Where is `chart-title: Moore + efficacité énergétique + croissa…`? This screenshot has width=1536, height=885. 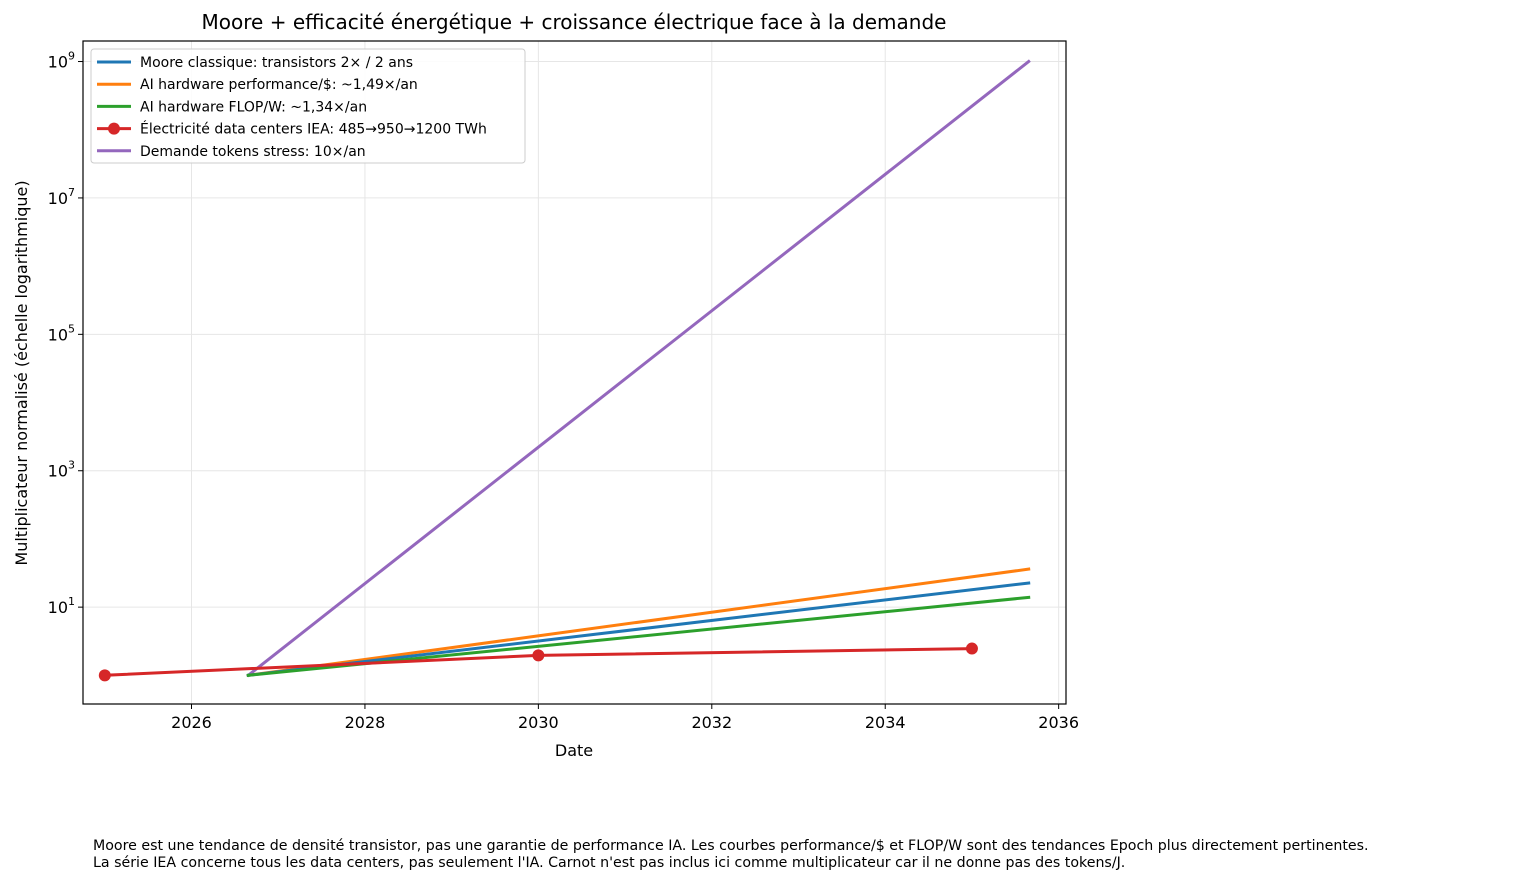 chart-title: Moore + efficacité énergétique + croissa… is located at coordinates (574, 22).